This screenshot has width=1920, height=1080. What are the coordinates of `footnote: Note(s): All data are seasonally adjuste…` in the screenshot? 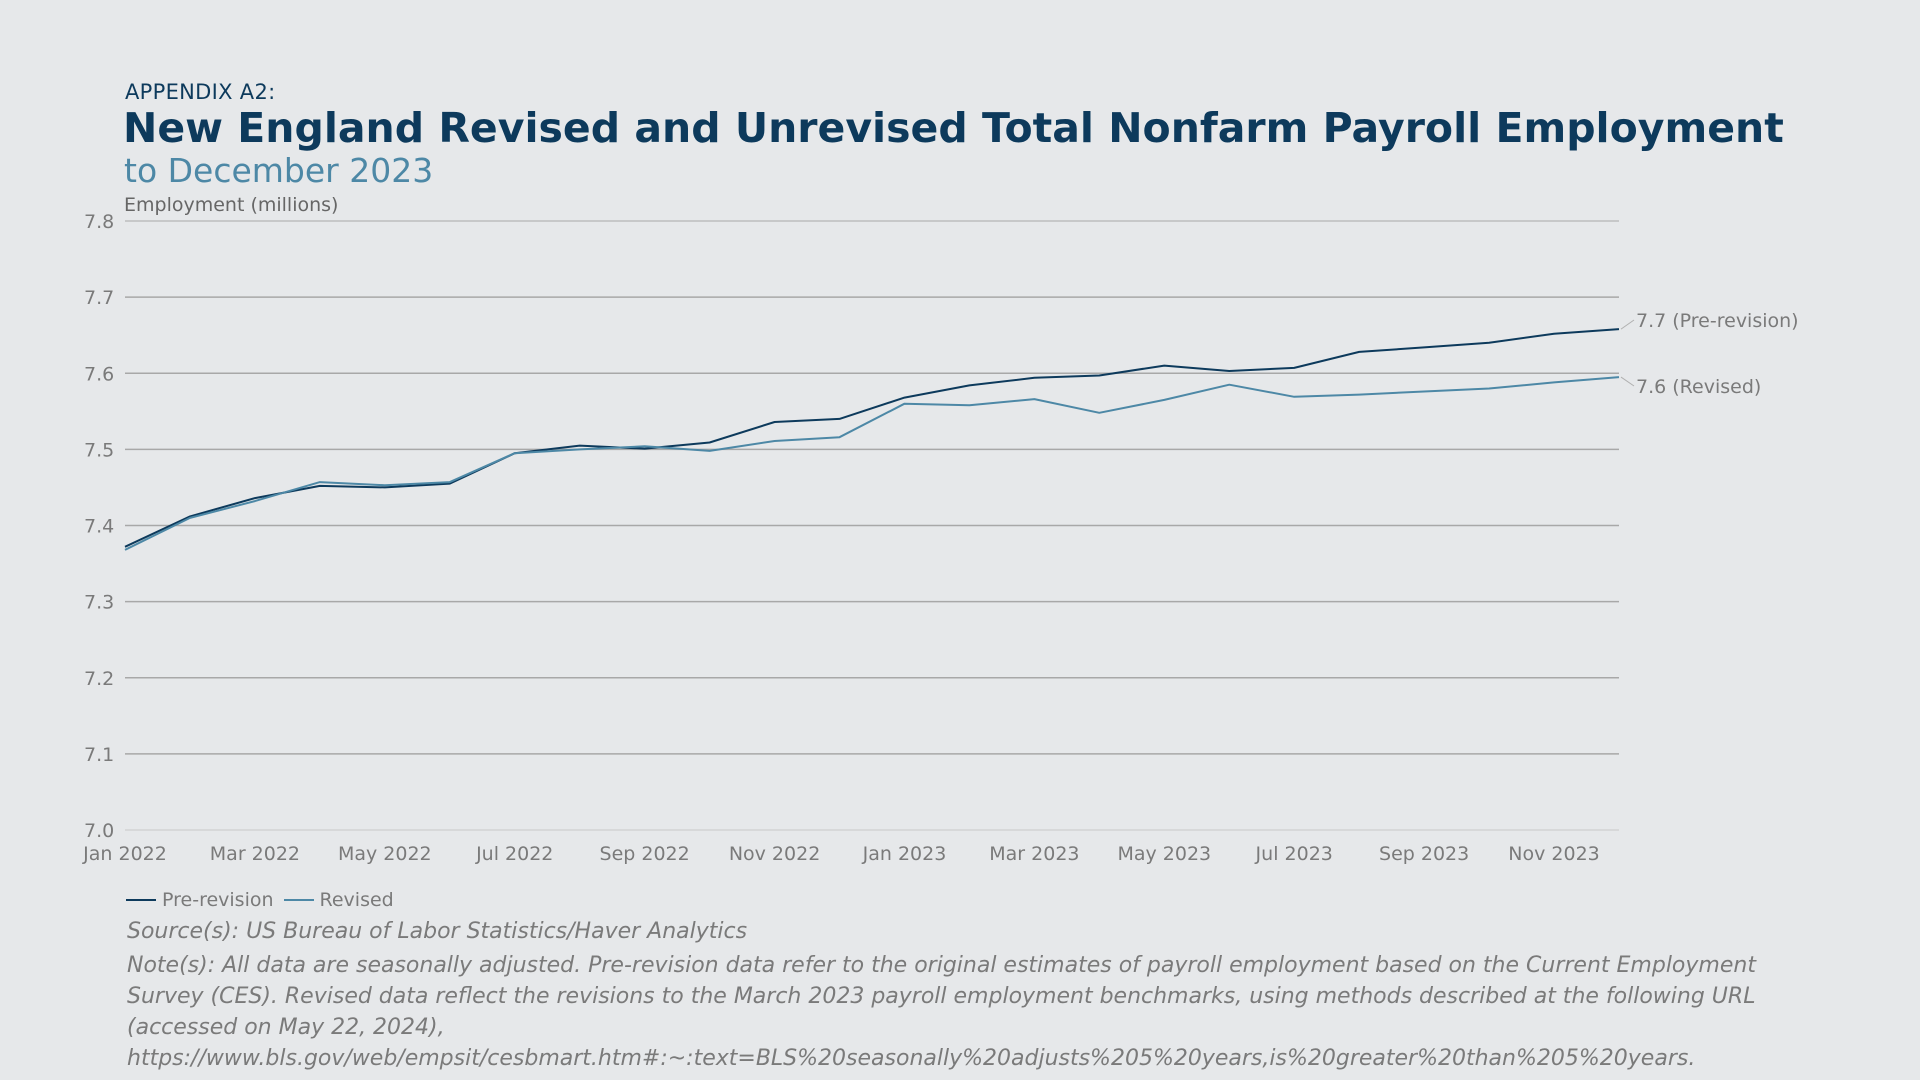 It's located at (941, 1012).